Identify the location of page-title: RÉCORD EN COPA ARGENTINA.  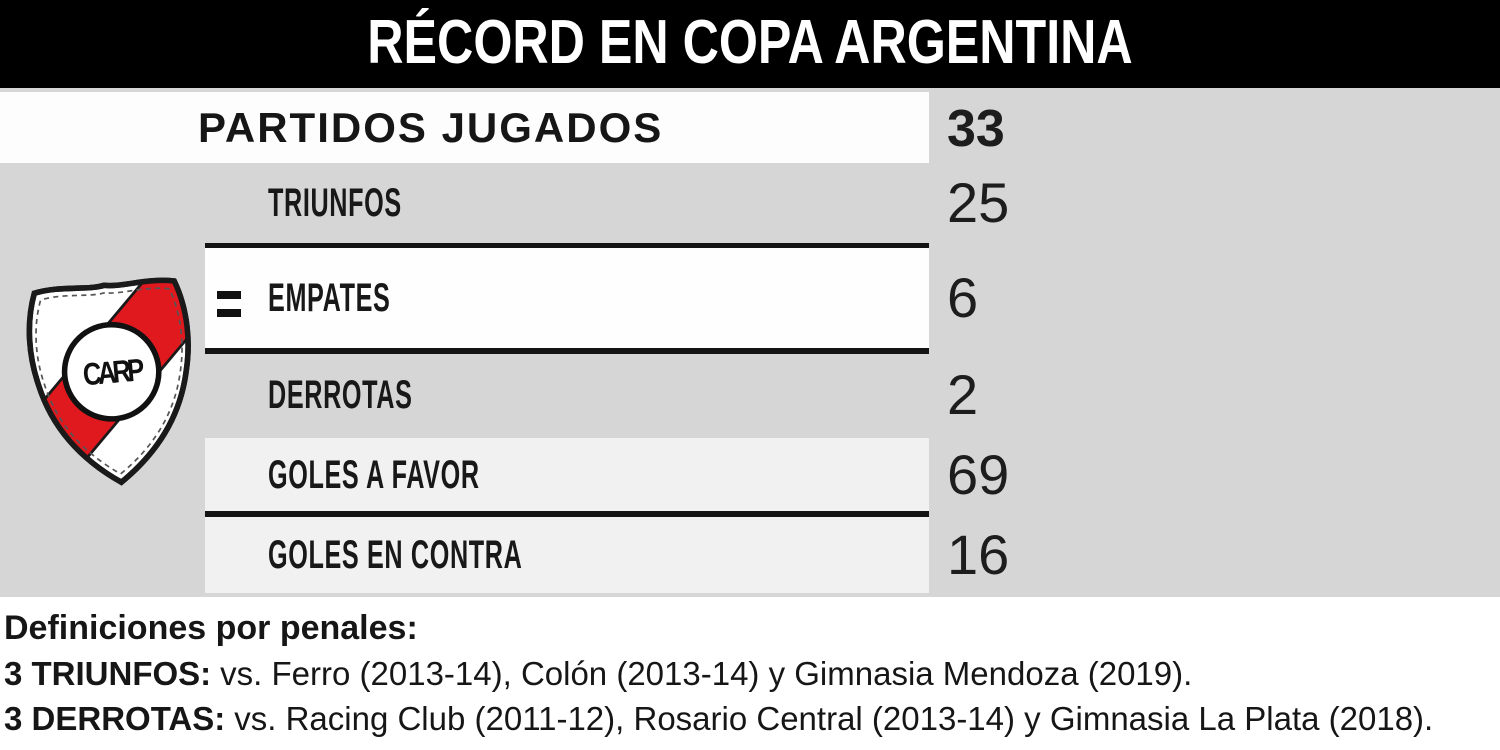
(750, 42).